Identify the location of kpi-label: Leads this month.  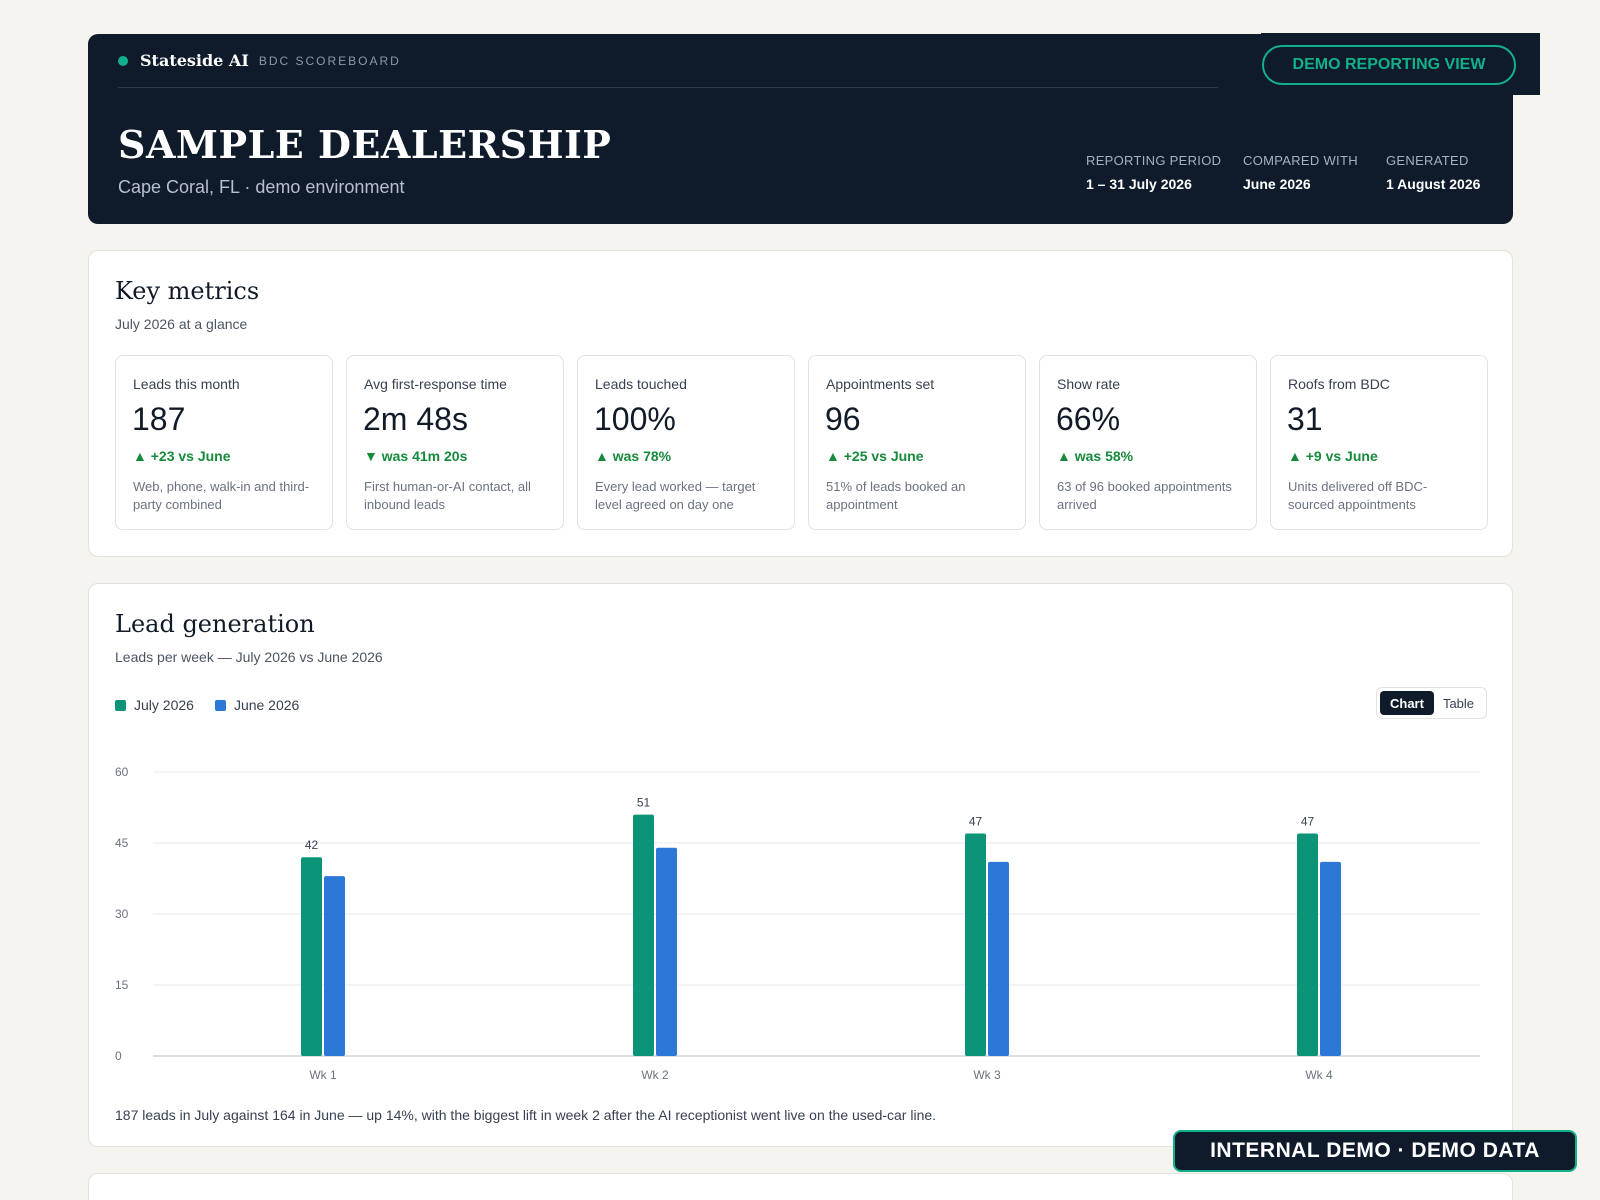
(186, 384).